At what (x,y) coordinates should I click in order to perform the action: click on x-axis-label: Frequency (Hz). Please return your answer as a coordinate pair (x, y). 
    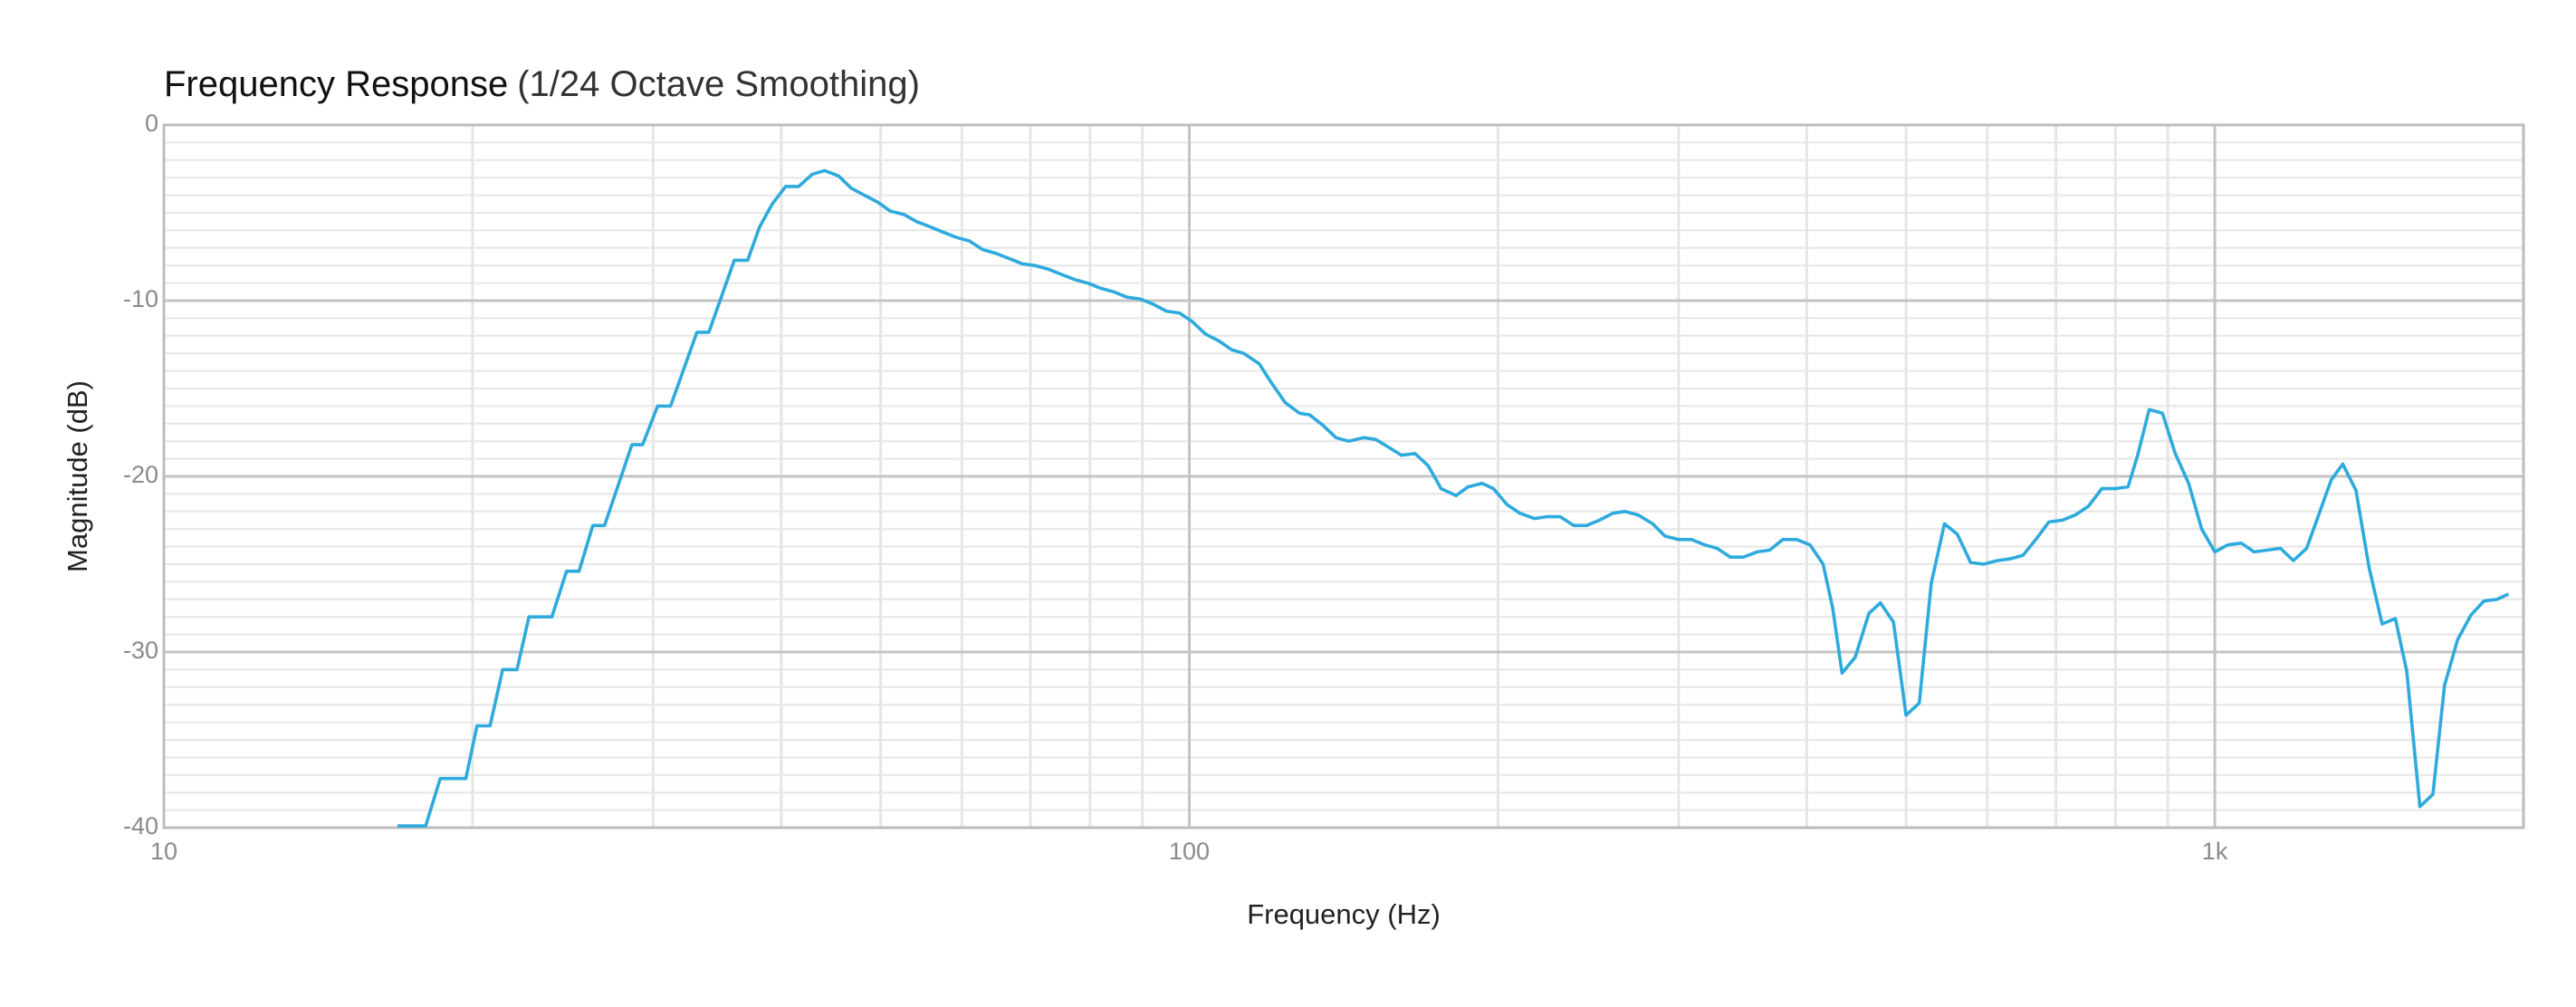
    Looking at the image, I should click on (1344, 914).